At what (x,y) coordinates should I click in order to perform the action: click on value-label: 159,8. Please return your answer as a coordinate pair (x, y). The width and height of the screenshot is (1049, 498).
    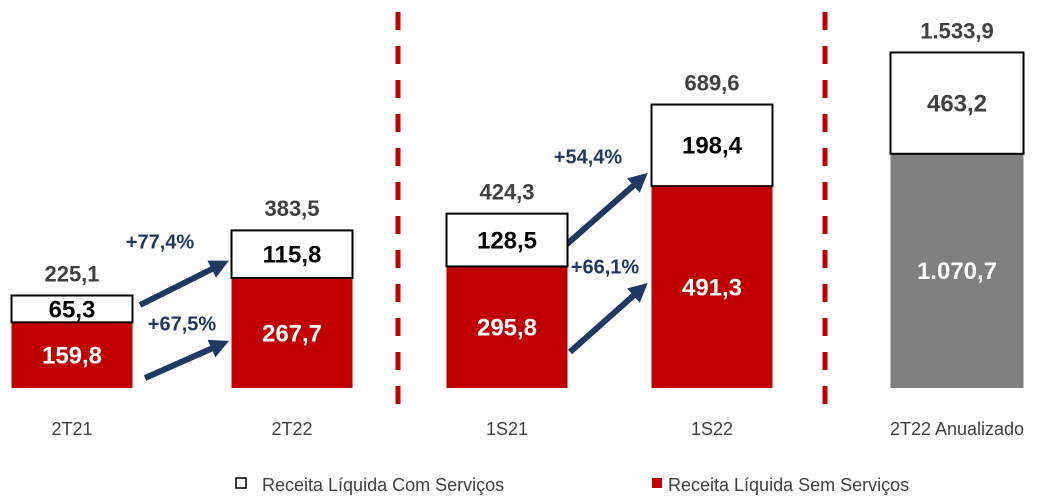
    Looking at the image, I should click on (72, 356).